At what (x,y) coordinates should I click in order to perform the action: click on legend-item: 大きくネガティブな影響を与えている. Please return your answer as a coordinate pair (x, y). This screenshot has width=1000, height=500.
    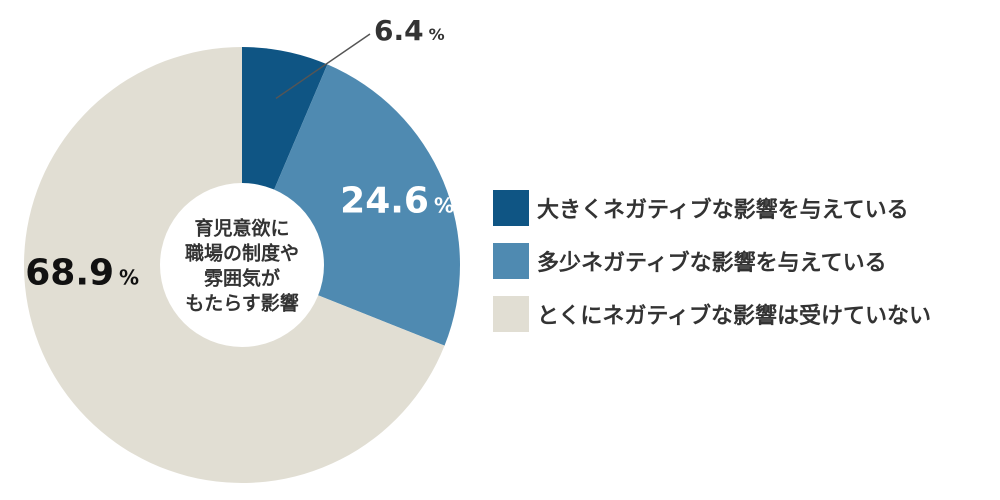
    Looking at the image, I should click on (743, 207).